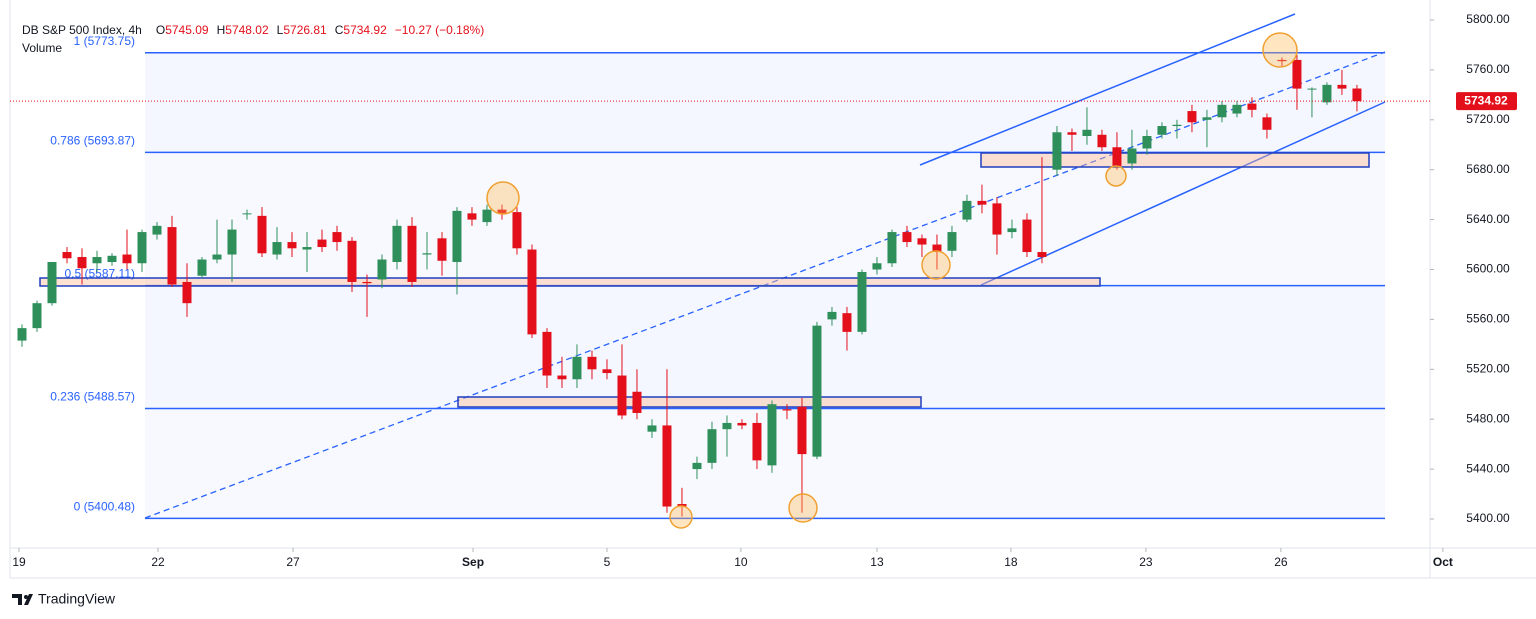 Image resolution: width=1536 pixels, height=619 pixels. I want to click on x-tick-label: 26, so click(1281, 562).